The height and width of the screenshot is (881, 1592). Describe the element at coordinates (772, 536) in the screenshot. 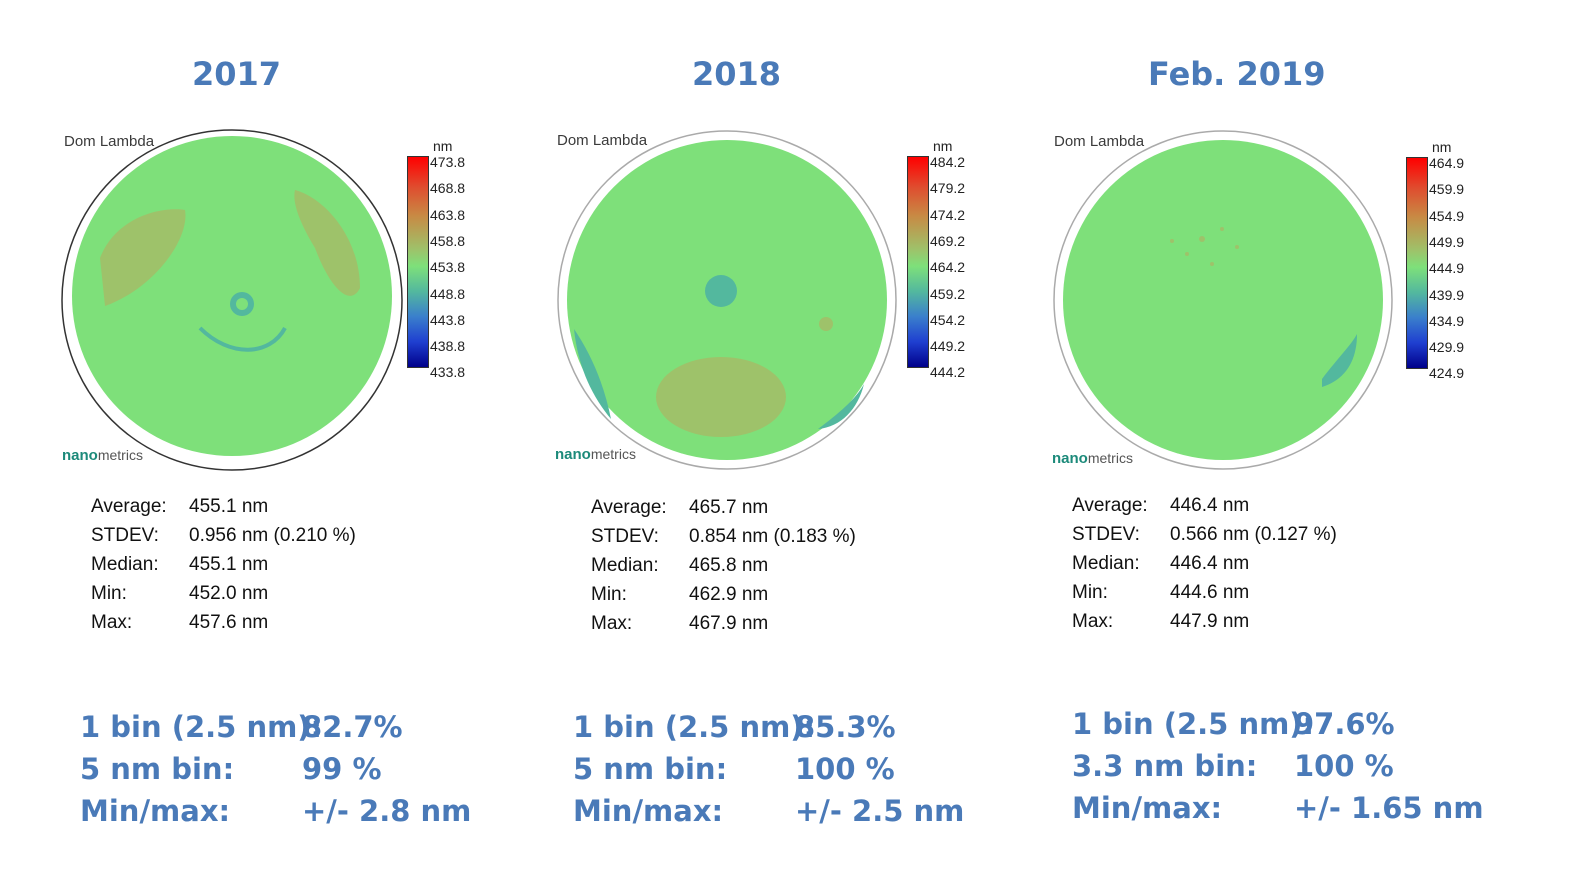

I see `stat-value: 0.854 nm (0.183 %)` at that location.